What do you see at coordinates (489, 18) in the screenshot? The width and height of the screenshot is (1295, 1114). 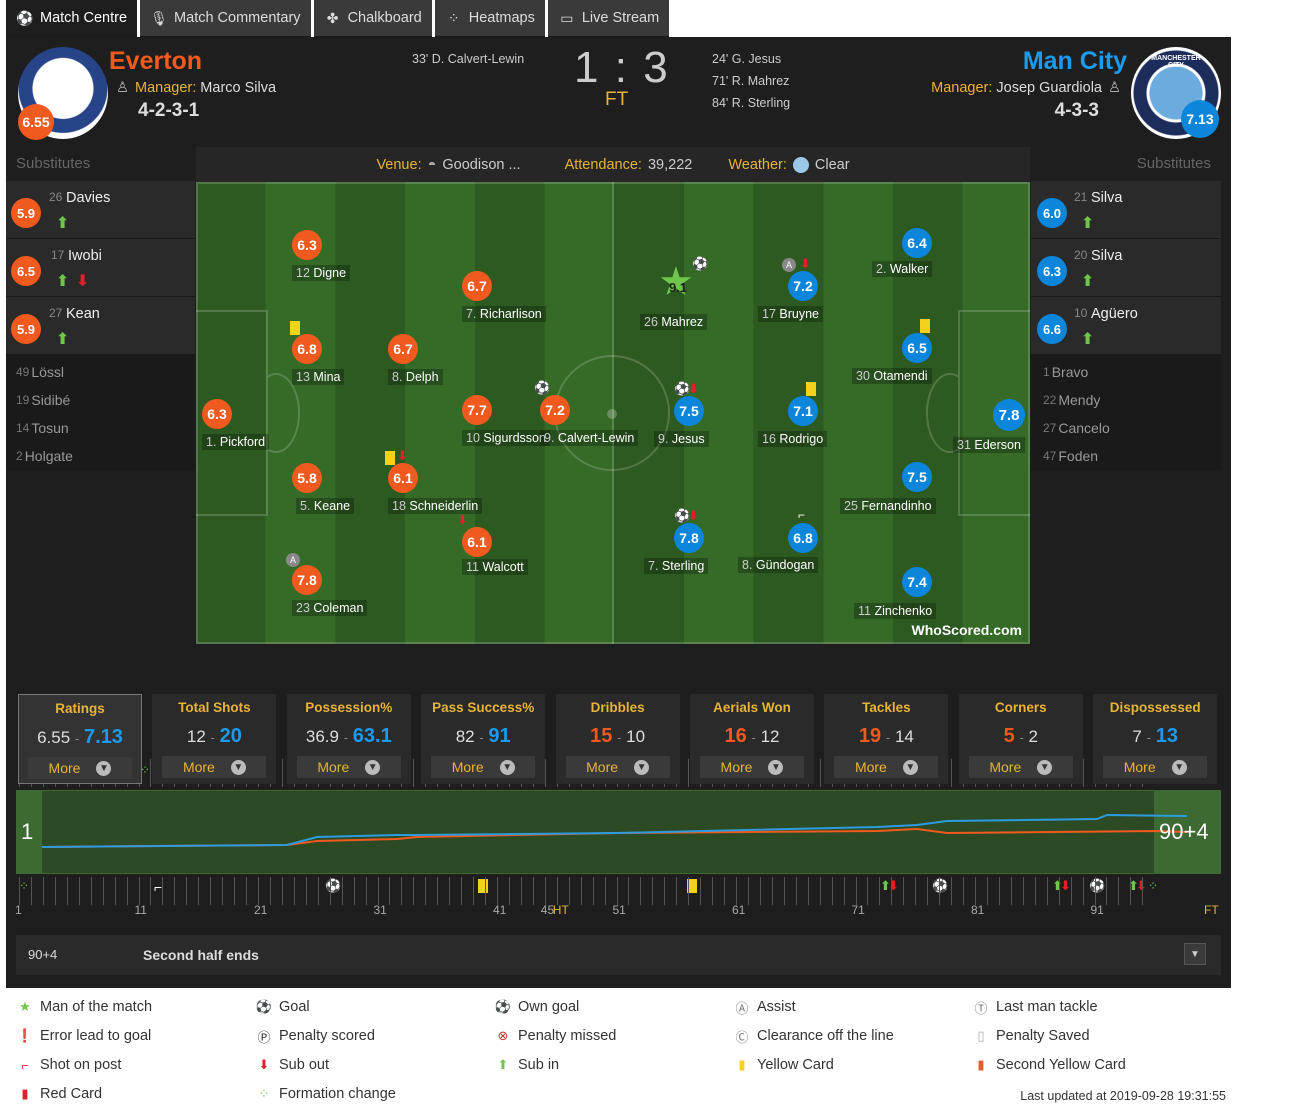 I see `tab-heatmaps: ⁘ Heatmaps` at bounding box center [489, 18].